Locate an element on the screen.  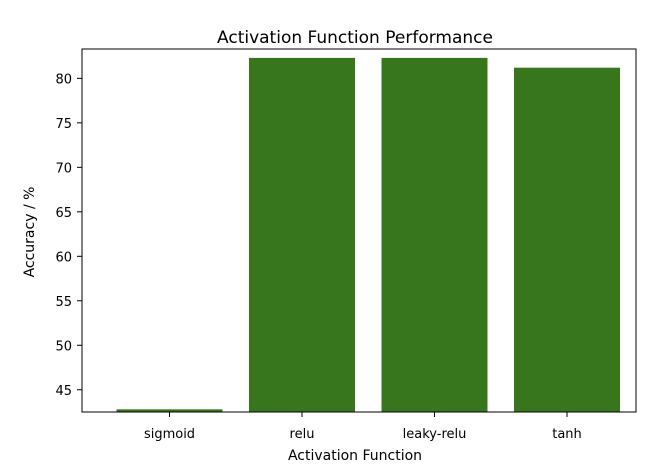
y-tick-label: 70 is located at coordinates (63, 168).